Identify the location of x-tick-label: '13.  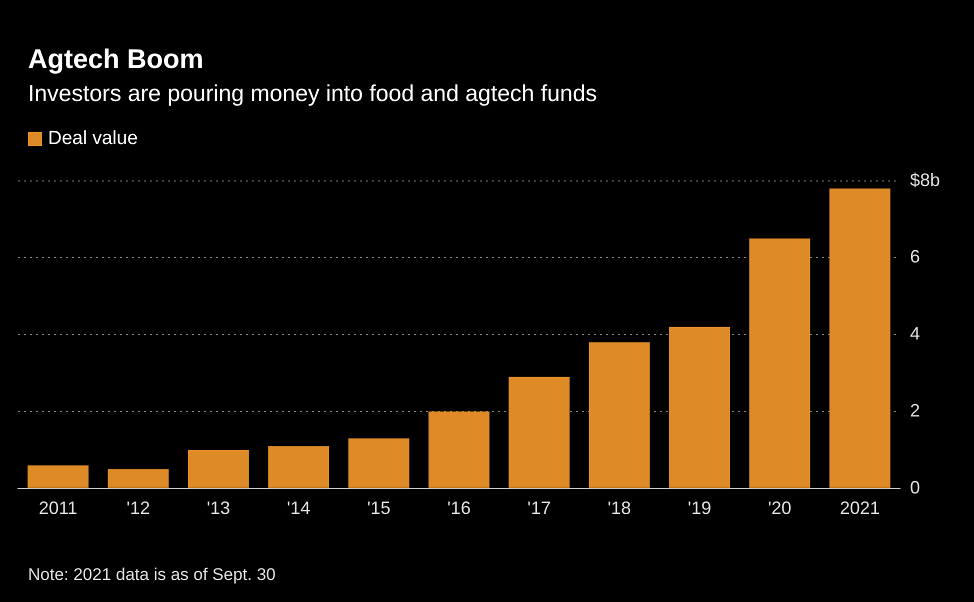
(218, 508).